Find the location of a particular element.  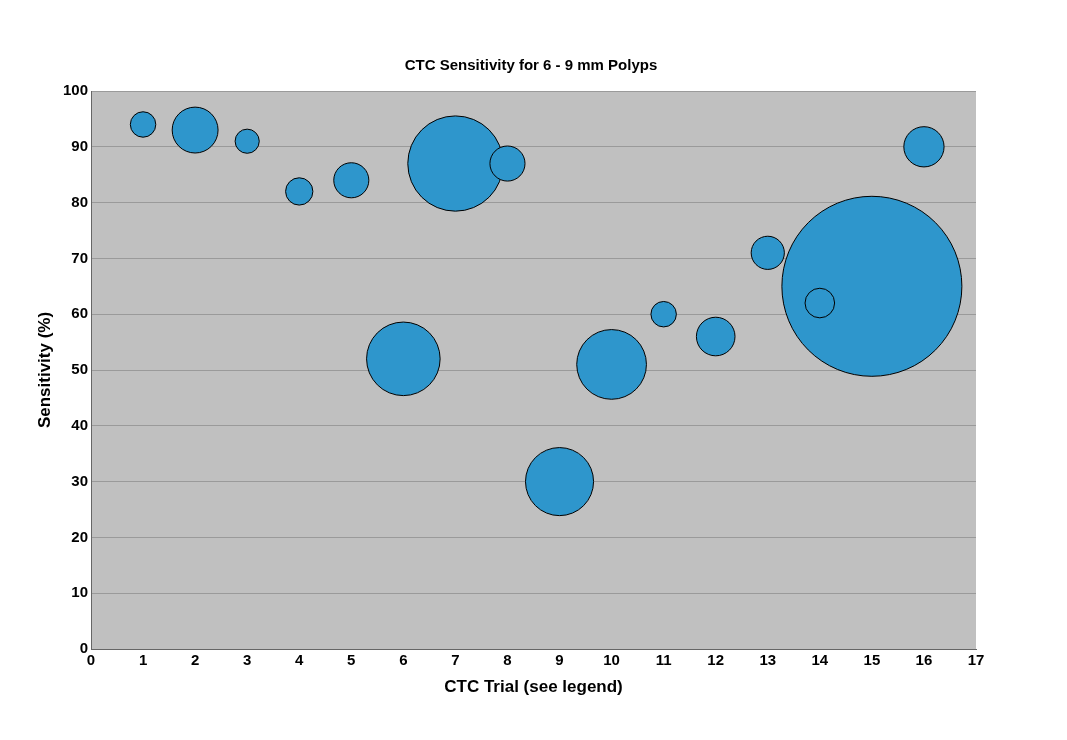

y-tick-label: 90 is located at coordinates (79, 145).